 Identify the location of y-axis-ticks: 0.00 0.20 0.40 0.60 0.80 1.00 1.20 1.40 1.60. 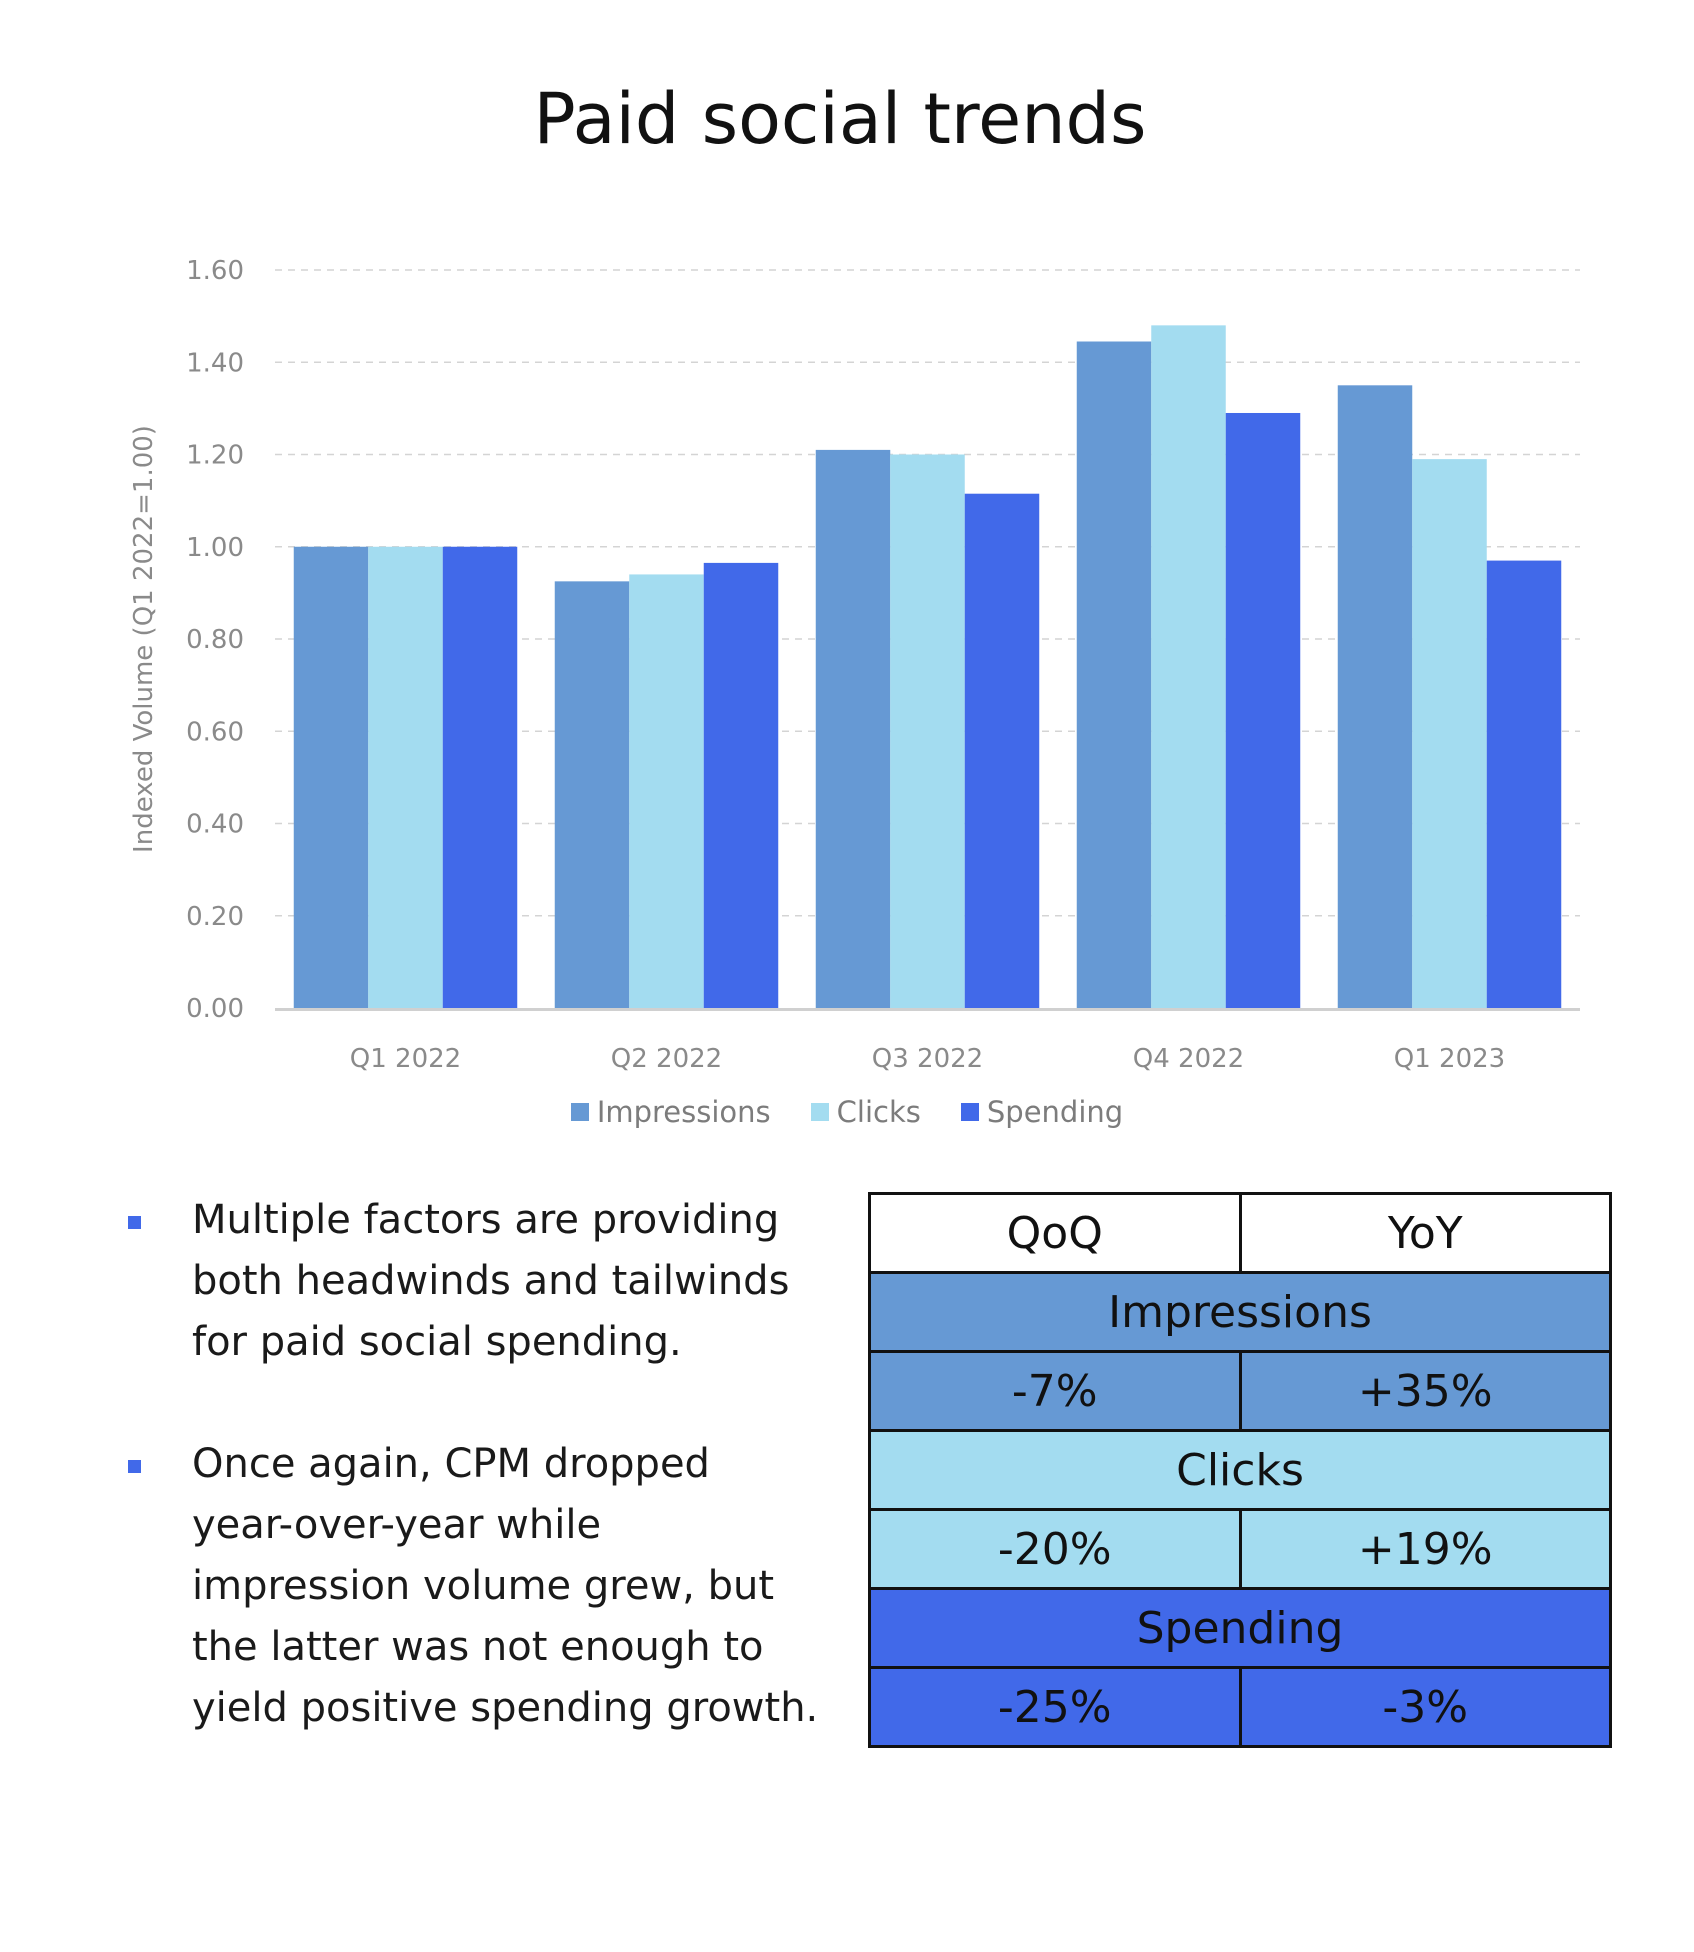
(215, 640).